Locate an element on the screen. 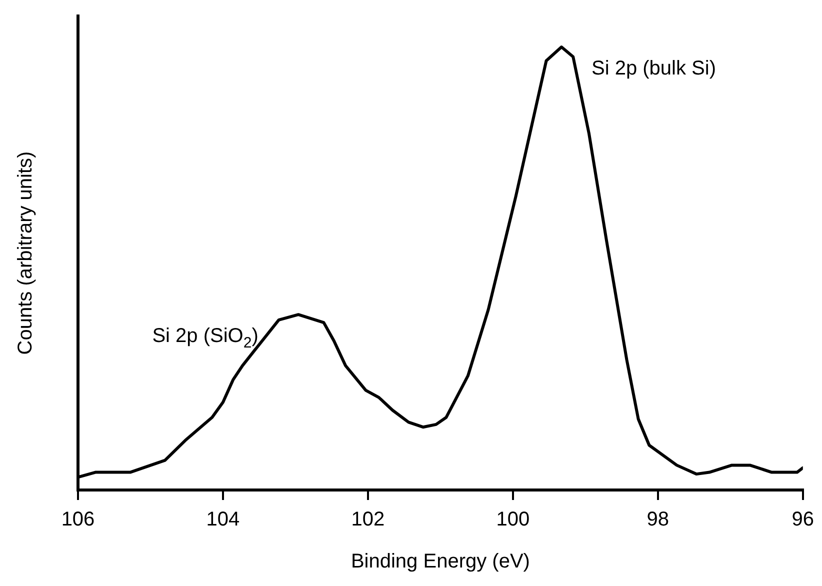 This screenshot has height=586, width=822. x-axis-title: Binding Energy (eV) is located at coordinates (440, 561).